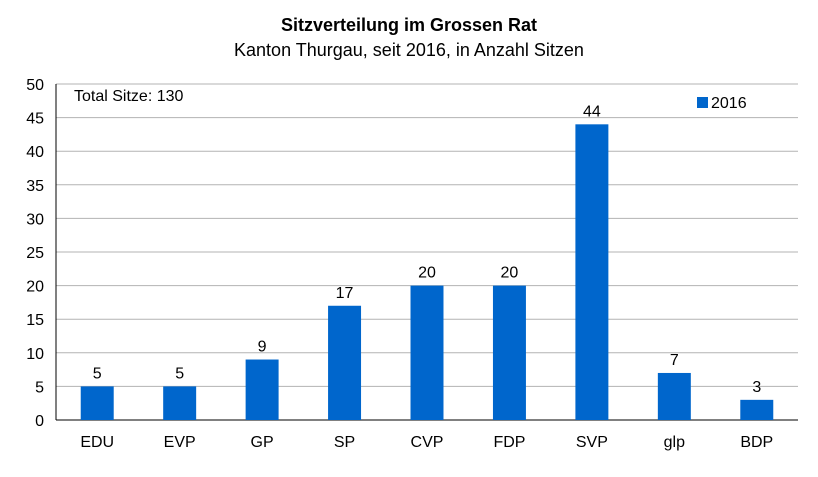 Image resolution: width=818 pixels, height=477 pixels. I want to click on data-label: 17, so click(345, 293).